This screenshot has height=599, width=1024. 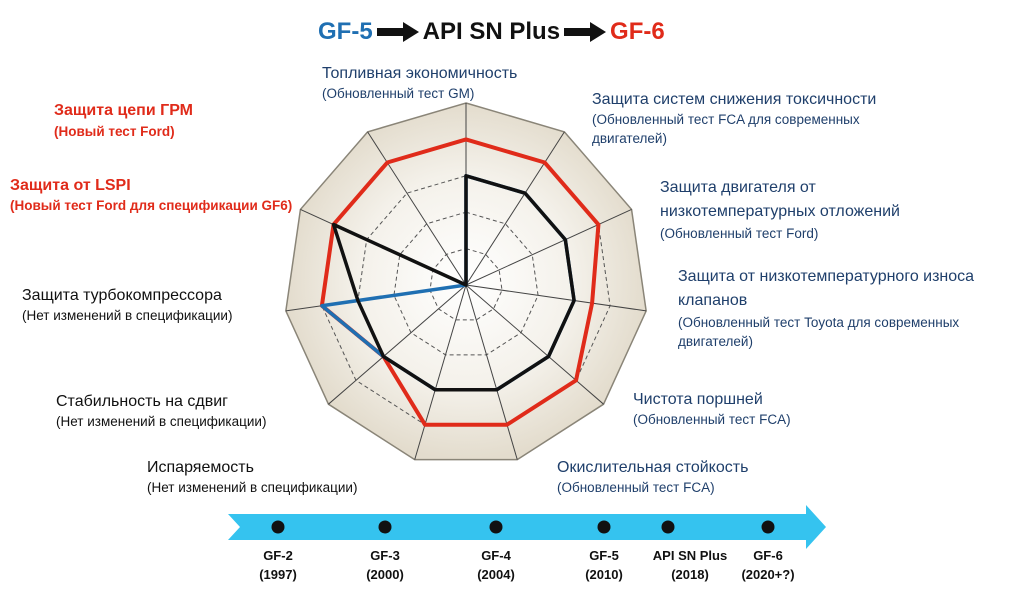 I want to click on axis-label-piston-cleanliness: Чистота поршней (Обновленный тест FCA), so click(x=712, y=409).